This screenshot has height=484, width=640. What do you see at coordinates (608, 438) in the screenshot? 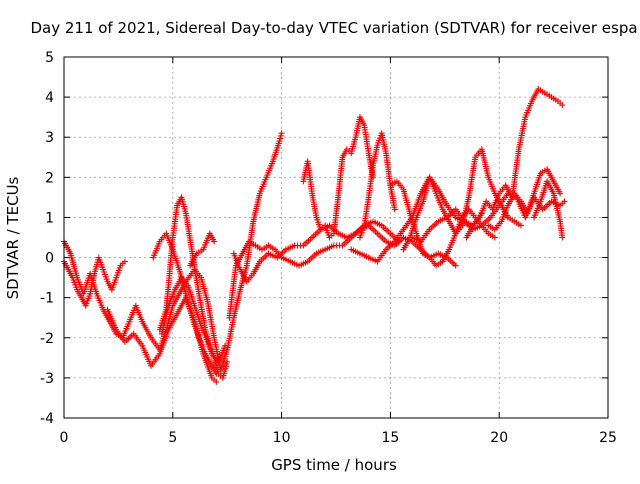
I see `x-tick-label: 25` at bounding box center [608, 438].